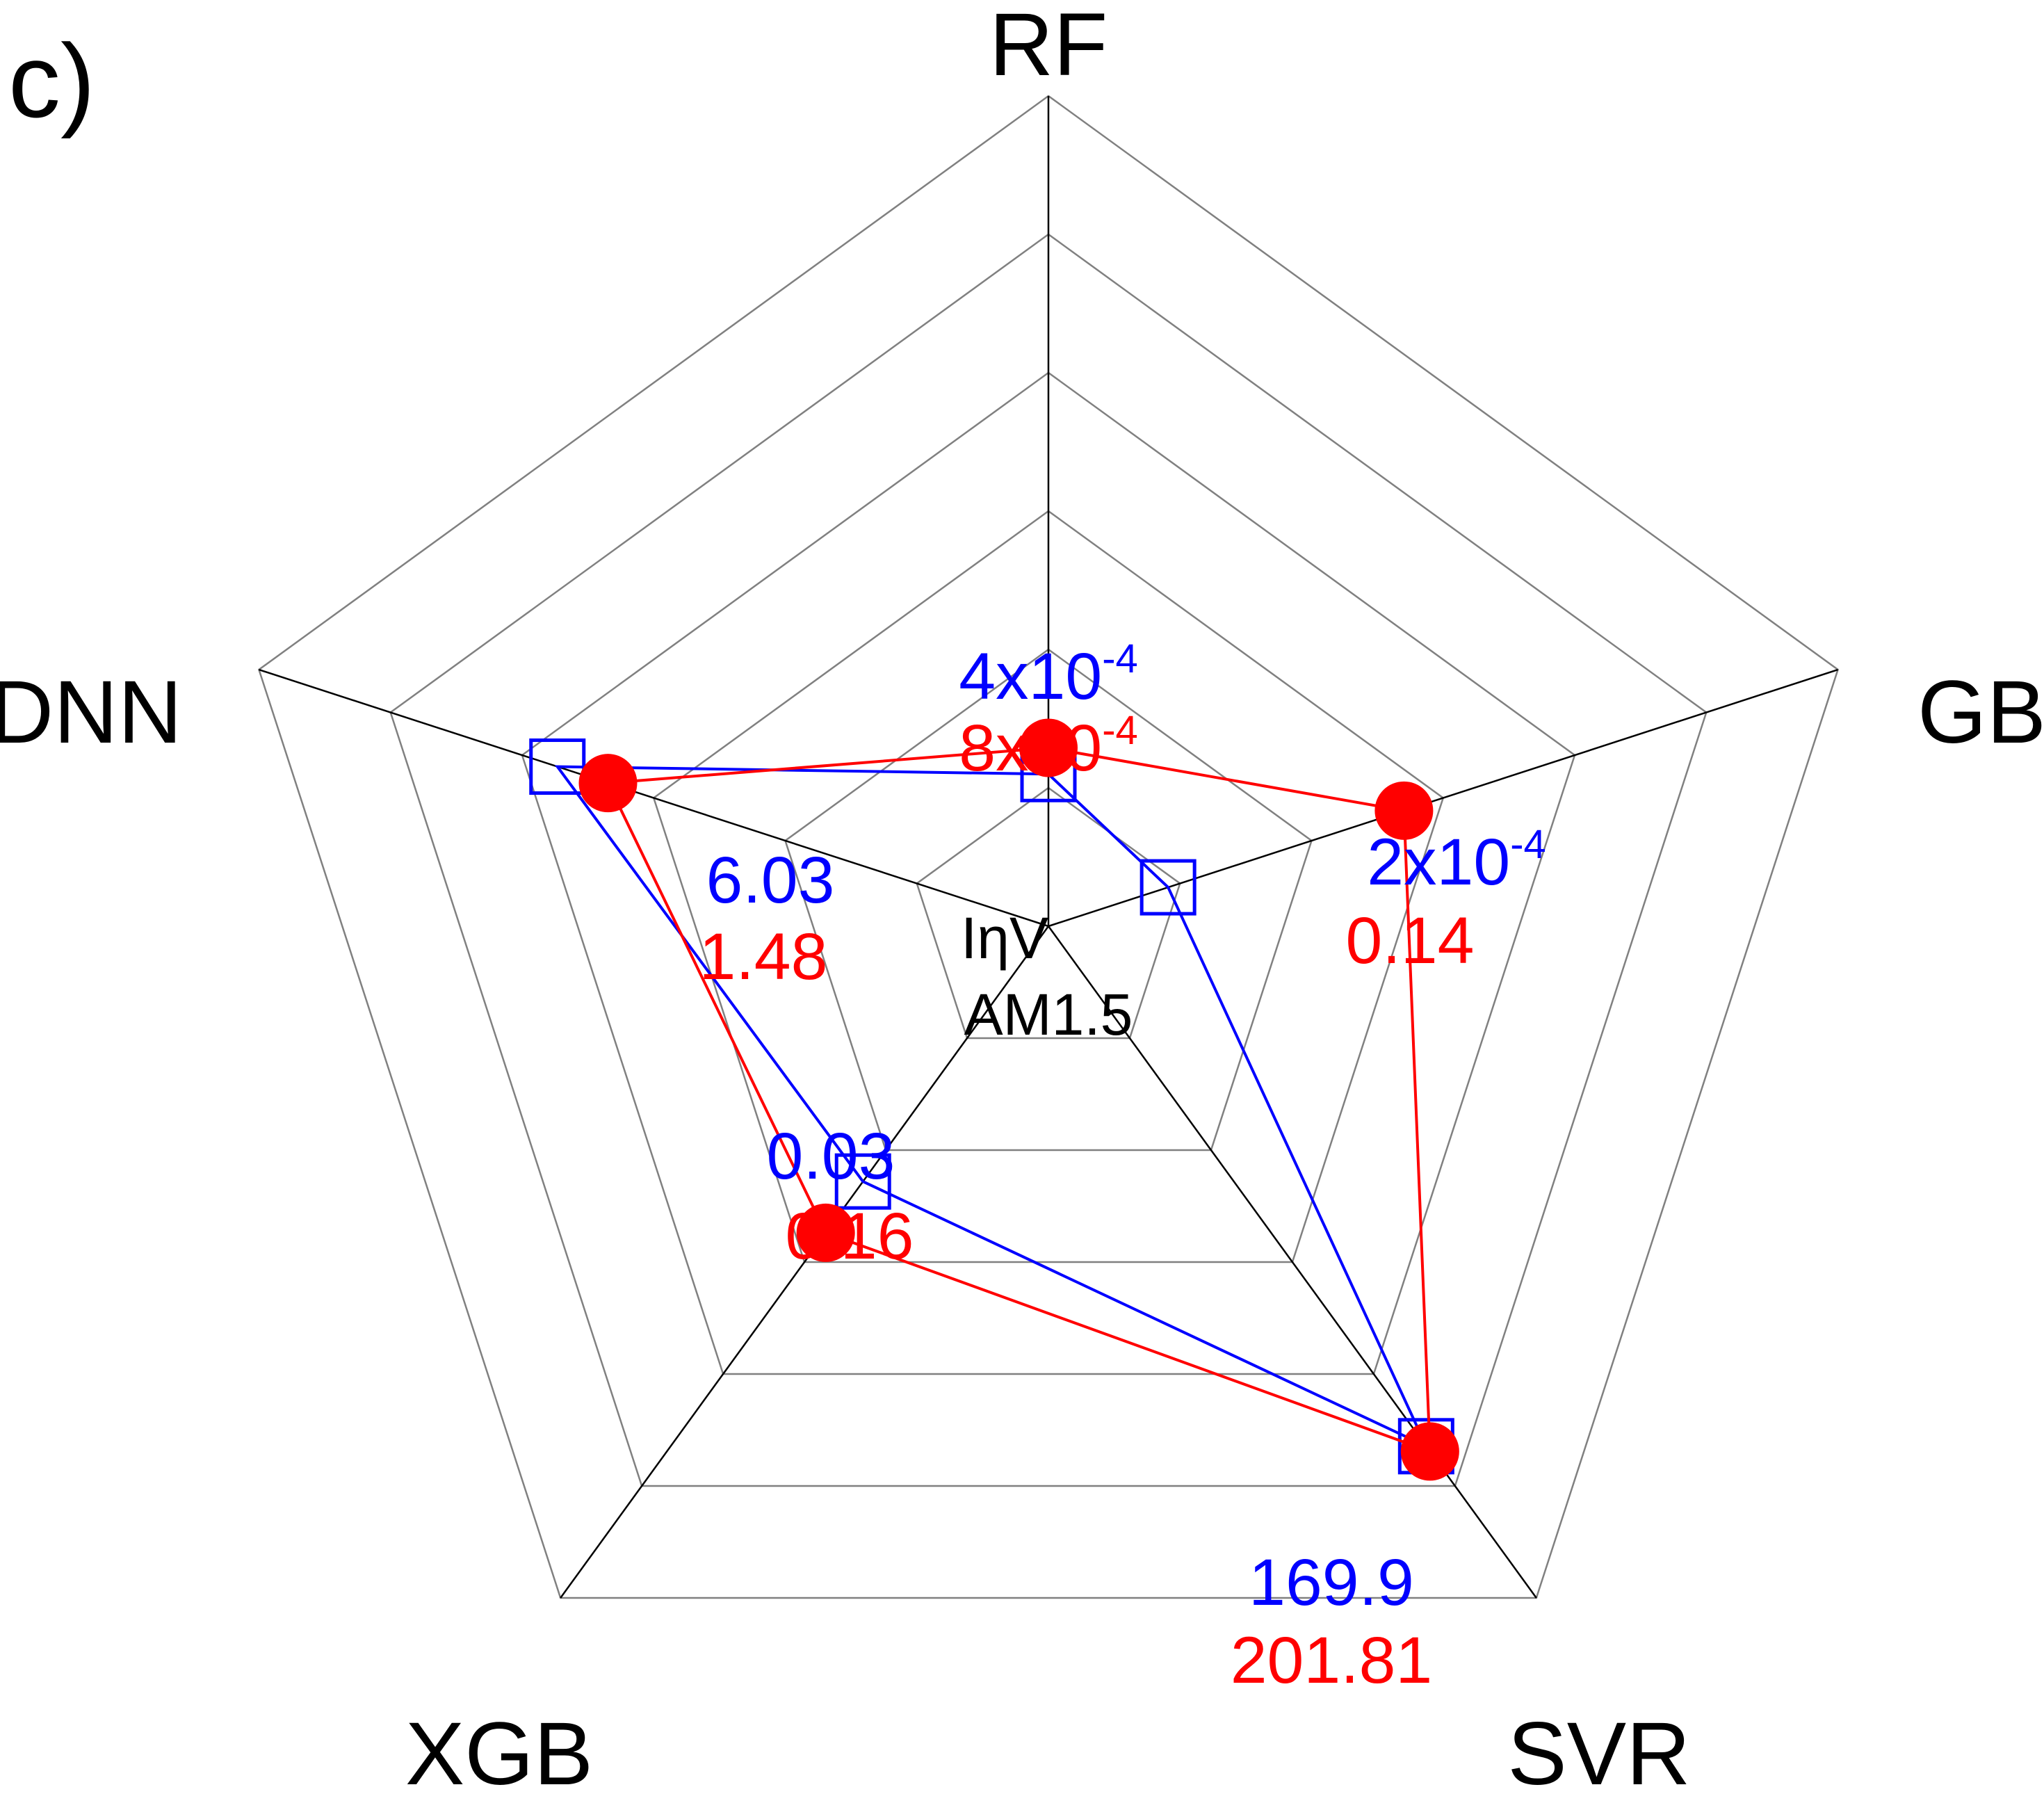  I want to click on value-base: 6.03, so click(770, 880).